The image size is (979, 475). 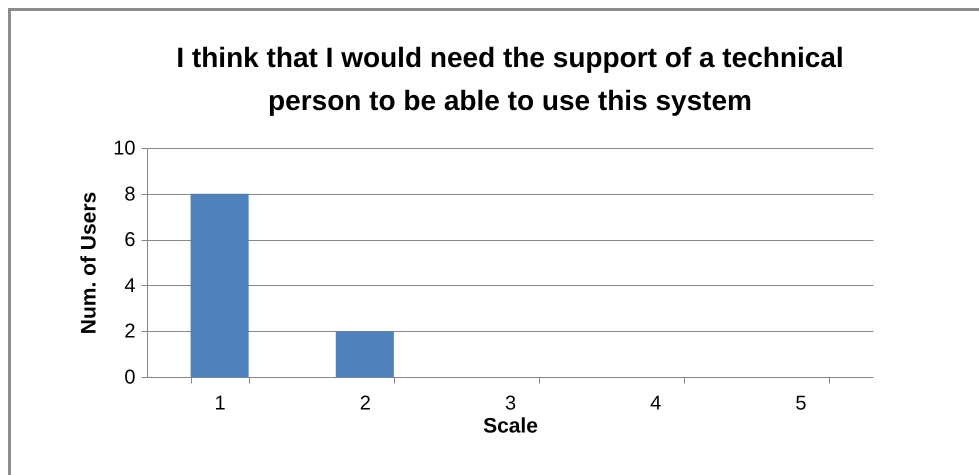 What do you see at coordinates (800, 403) in the screenshot?
I see `x-tick-label: 5` at bounding box center [800, 403].